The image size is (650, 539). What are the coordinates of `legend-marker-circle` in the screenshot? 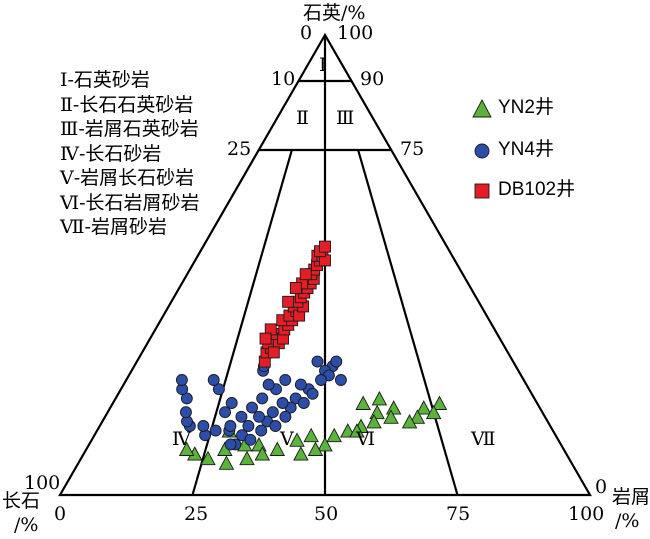 It's located at (482, 151).